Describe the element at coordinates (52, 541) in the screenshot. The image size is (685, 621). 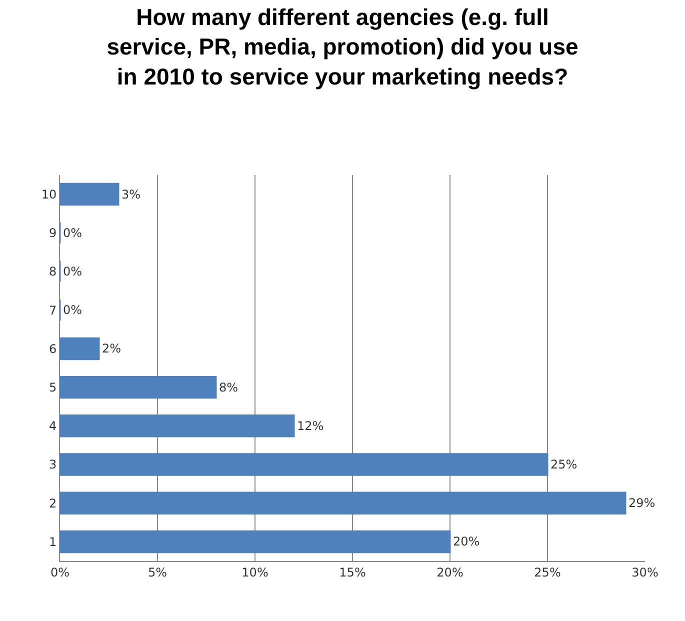
I see `y-tick-label: 1` at that location.